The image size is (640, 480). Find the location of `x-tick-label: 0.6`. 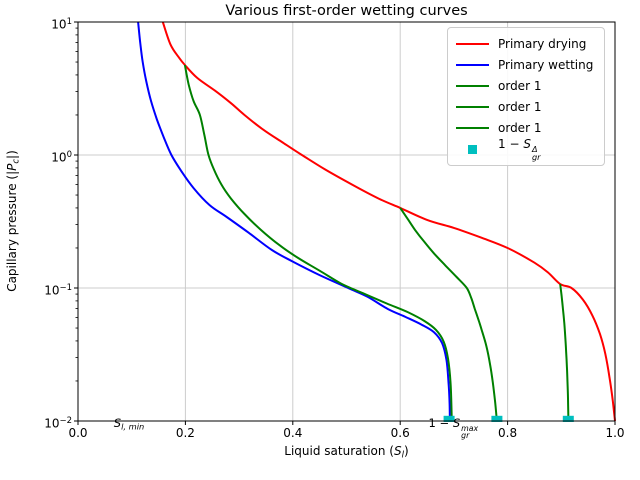

x-tick-label: 0.6 is located at coordinates (400, 433).